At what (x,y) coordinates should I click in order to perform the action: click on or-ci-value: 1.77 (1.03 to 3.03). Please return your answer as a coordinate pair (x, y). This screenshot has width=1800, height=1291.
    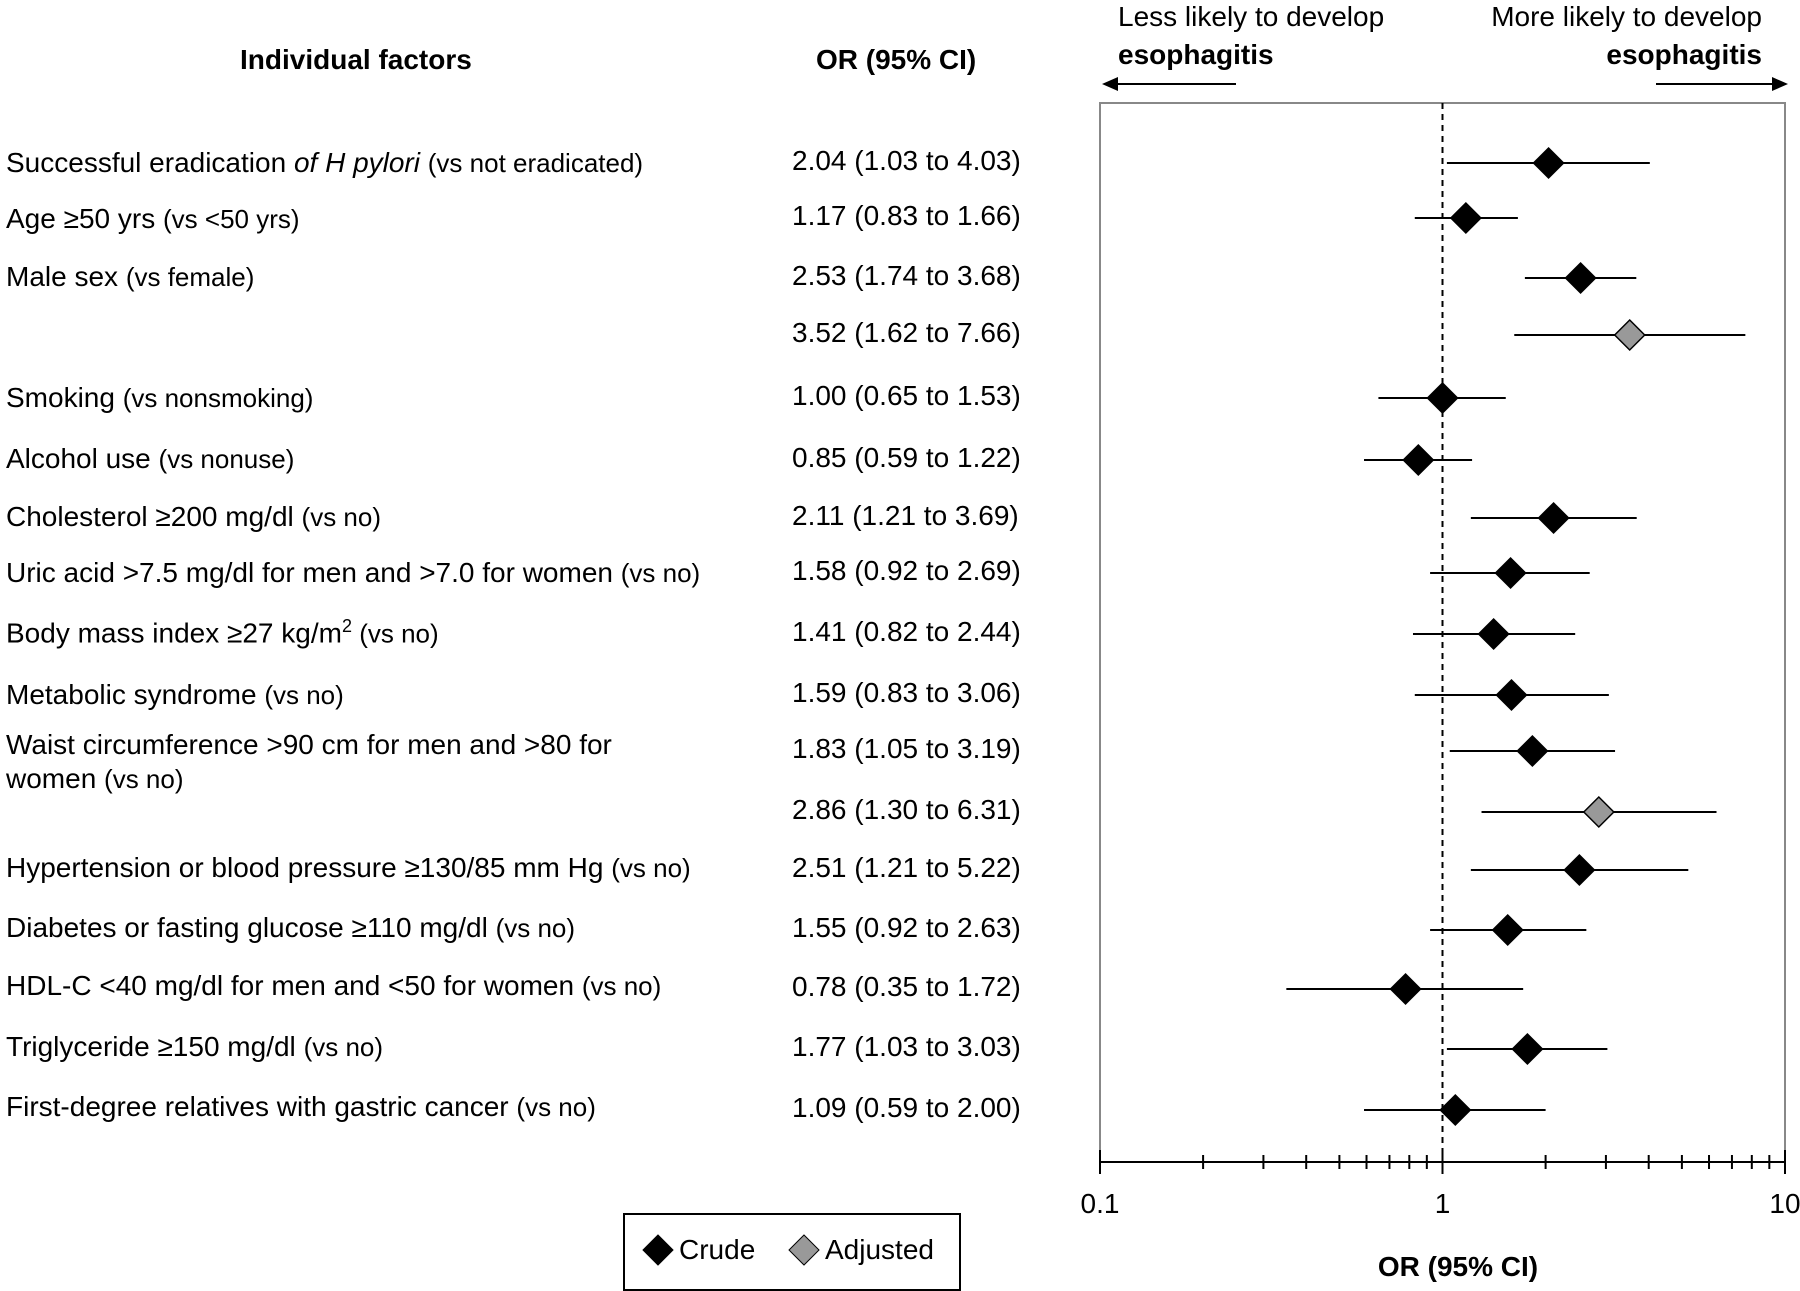
    Looking at the image, I should click on (906, 1046).